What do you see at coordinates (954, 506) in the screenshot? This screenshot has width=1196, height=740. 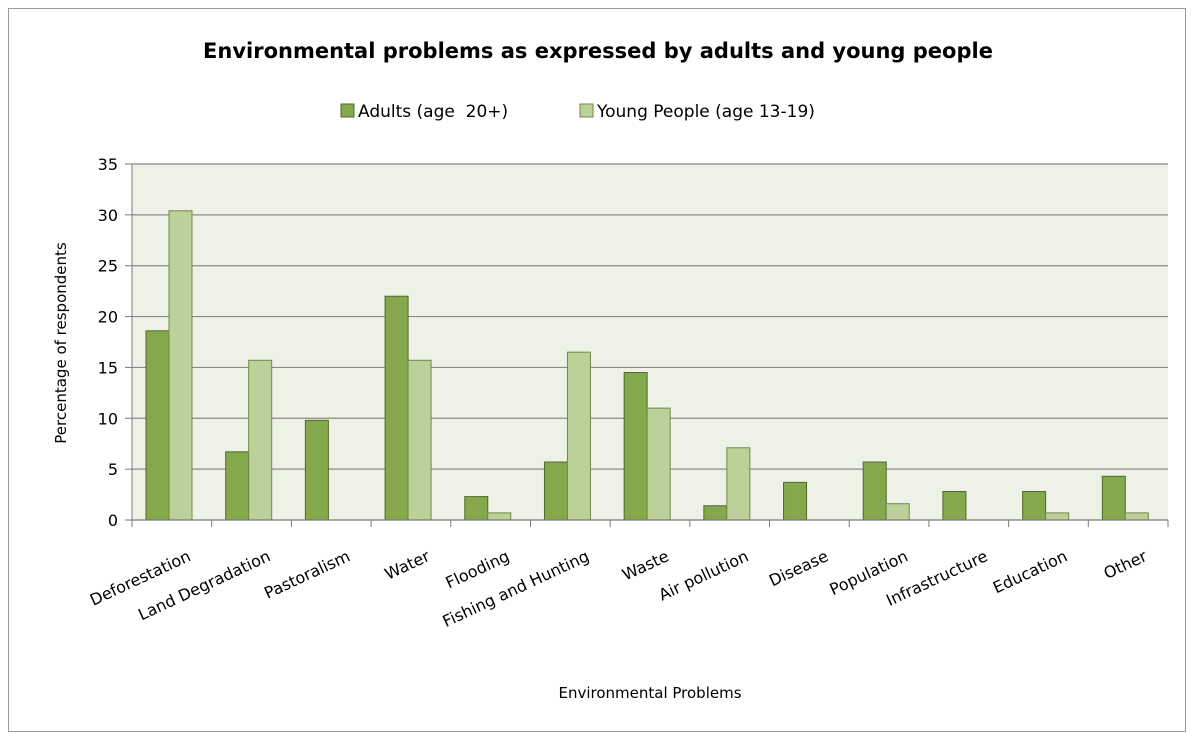 I see `bar-adults-infrastructure` at bounding box center [954, 506].